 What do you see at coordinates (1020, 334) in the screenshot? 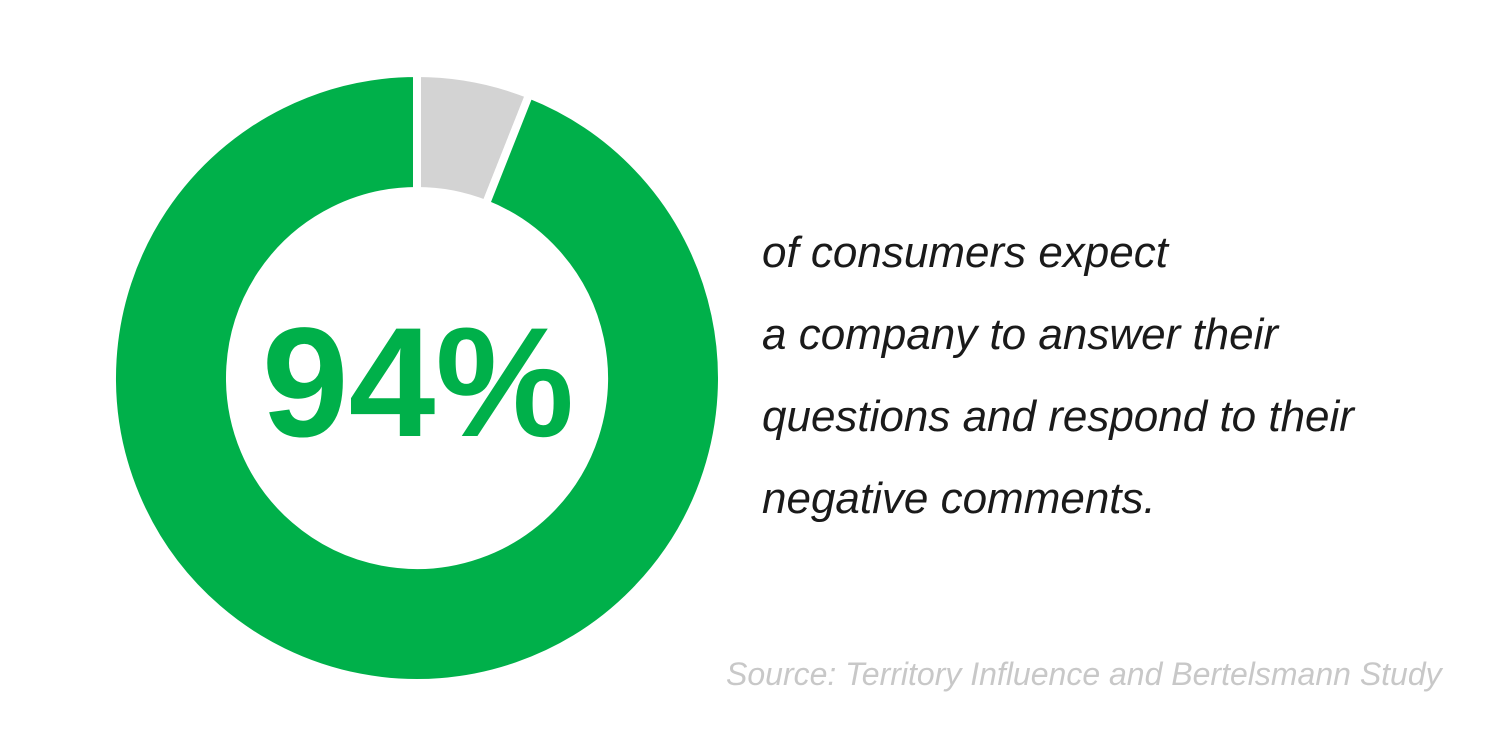
I see `statement-line-2: a company to answer their` at bounding box center [1020, 334].